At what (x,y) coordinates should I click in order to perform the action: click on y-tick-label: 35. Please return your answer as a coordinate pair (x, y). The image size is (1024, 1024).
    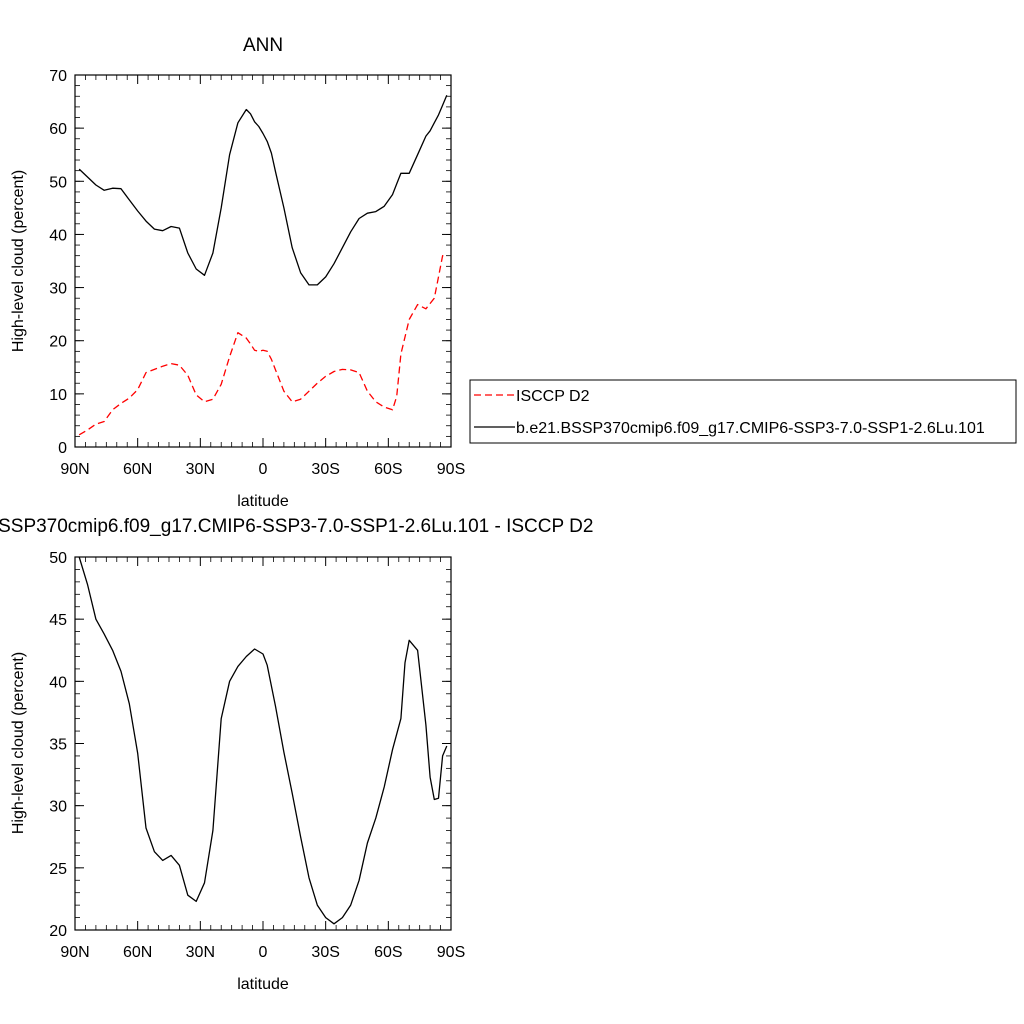
    Looking at the image, I should click on (58, 745).